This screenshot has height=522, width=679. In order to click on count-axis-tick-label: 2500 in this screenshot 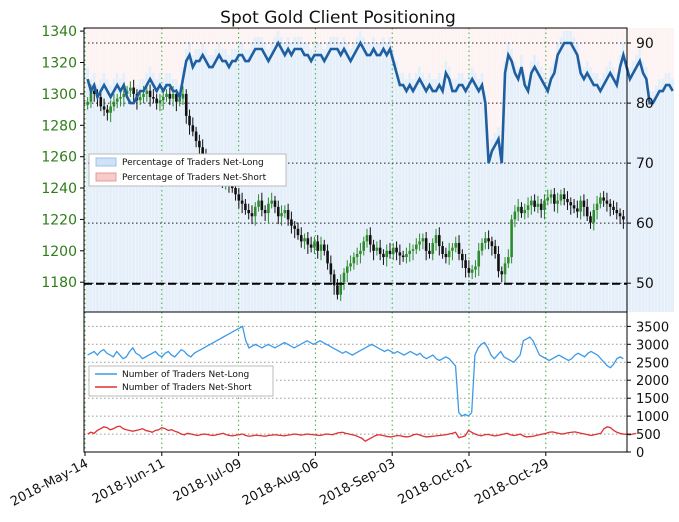, I will do `click(652, 363)`.